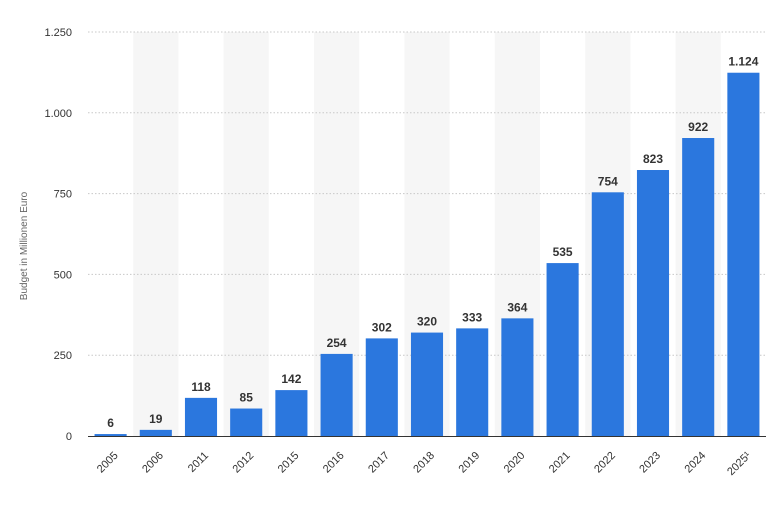  I want to click on bar-2024, so click(698, 287).